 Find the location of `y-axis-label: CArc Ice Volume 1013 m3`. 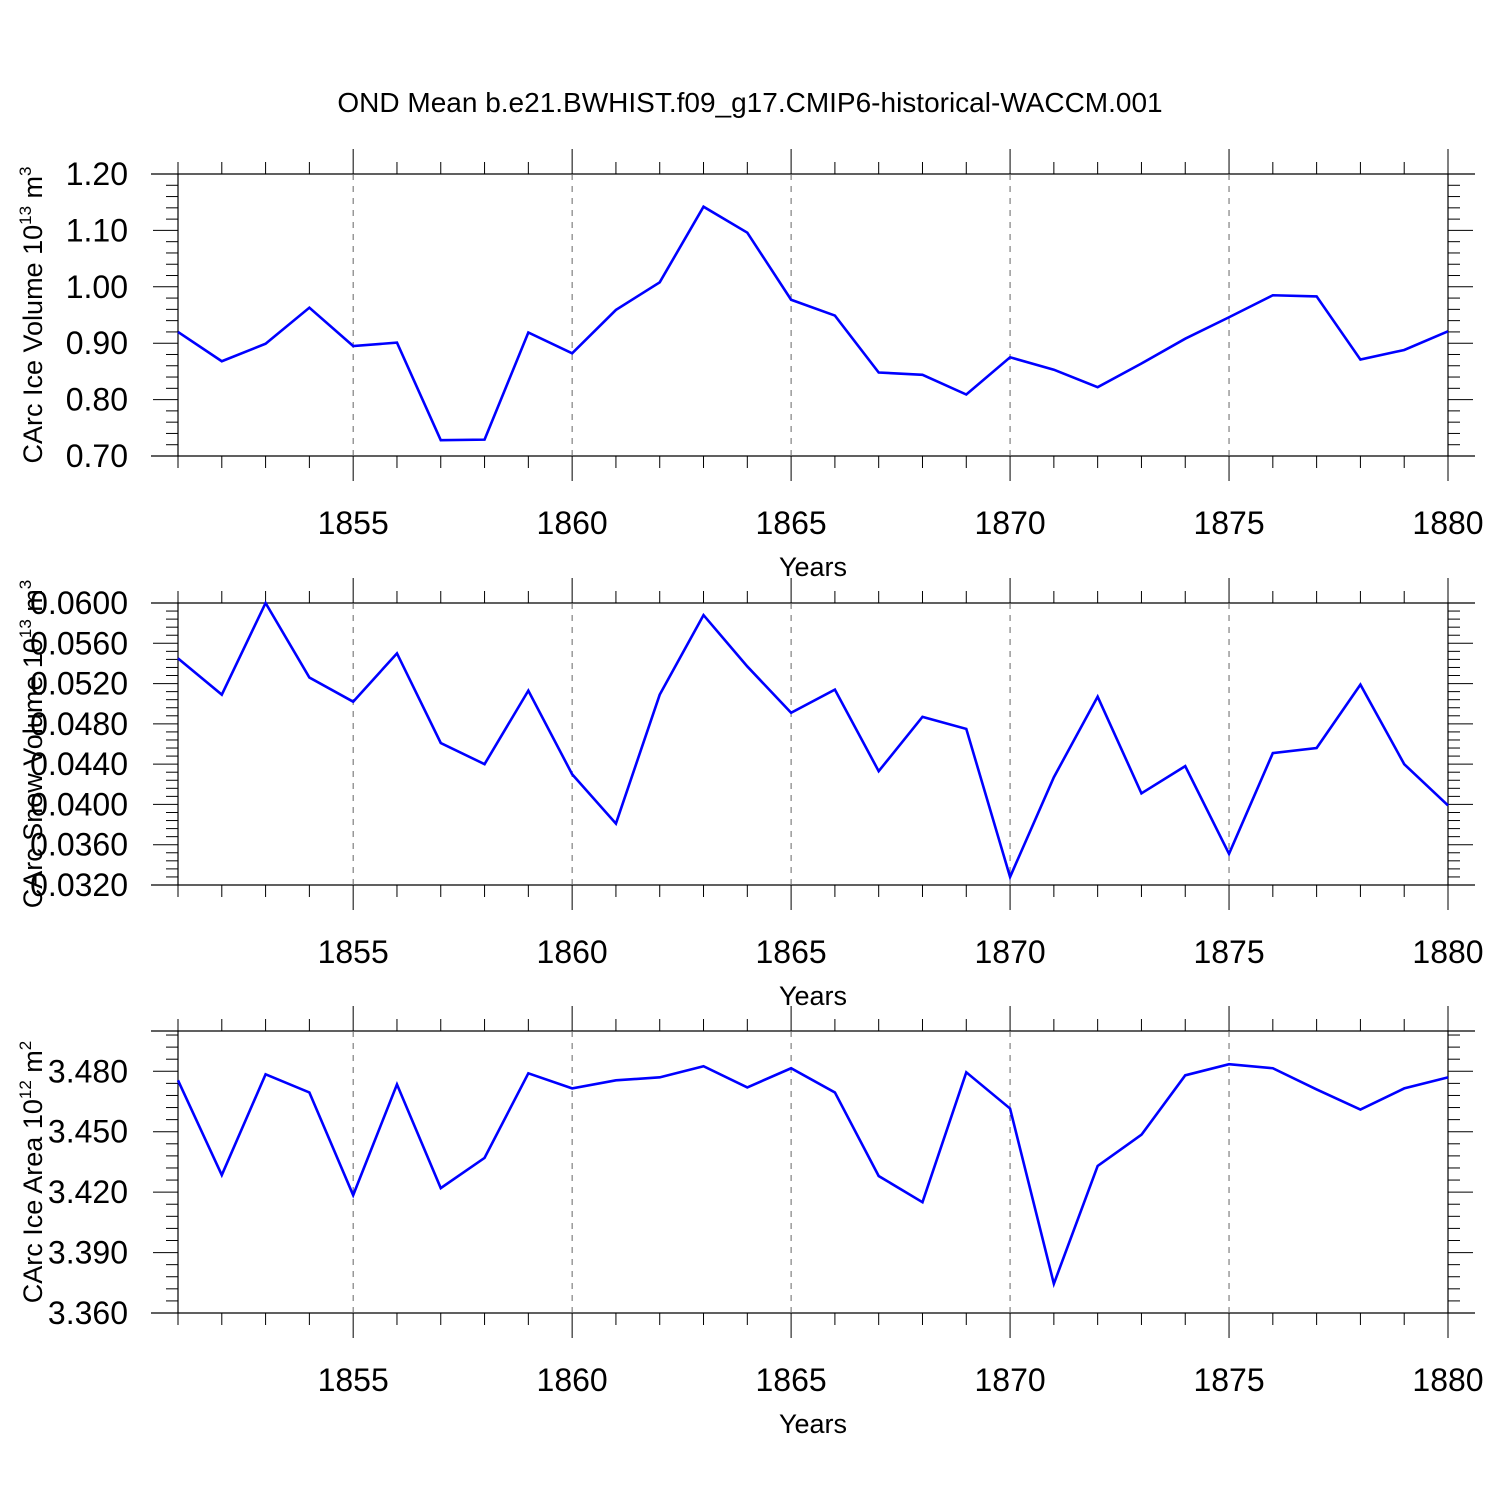

y-axis-label: CArc Ice Volume 1013 m3 is located at coordinates (32, 314).